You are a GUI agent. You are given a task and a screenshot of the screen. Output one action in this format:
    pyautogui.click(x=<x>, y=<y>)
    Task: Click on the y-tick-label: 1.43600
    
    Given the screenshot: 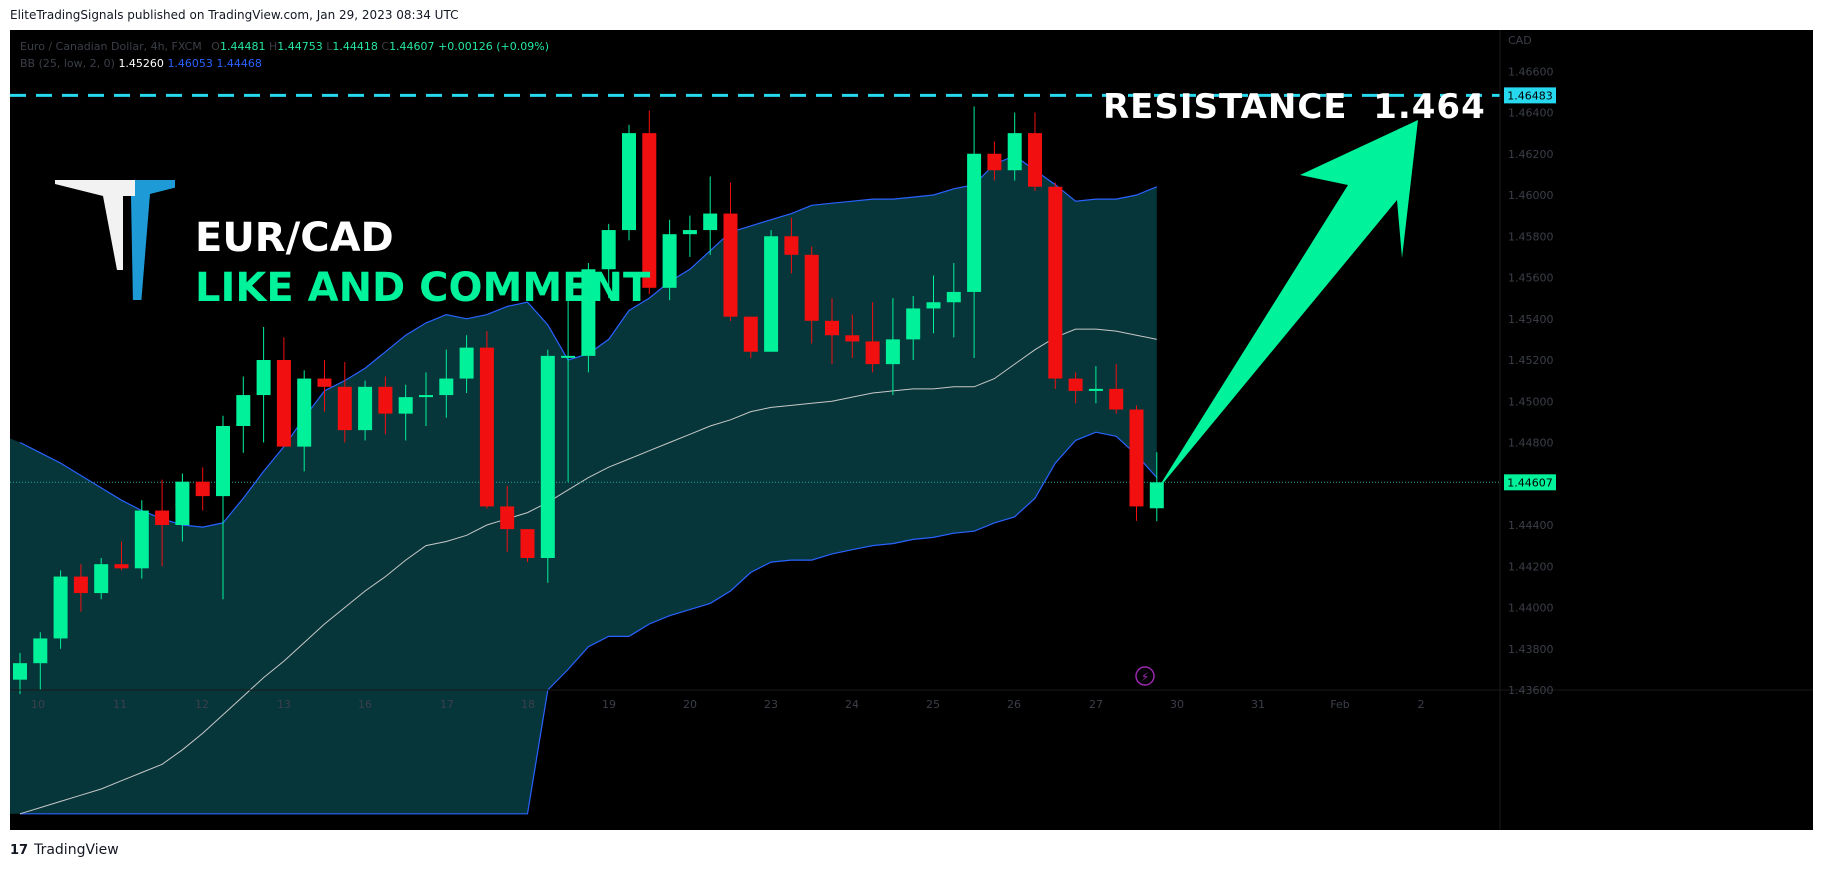 What is the action you would take?
    pyautogui.click(x=1531, y=690)
    